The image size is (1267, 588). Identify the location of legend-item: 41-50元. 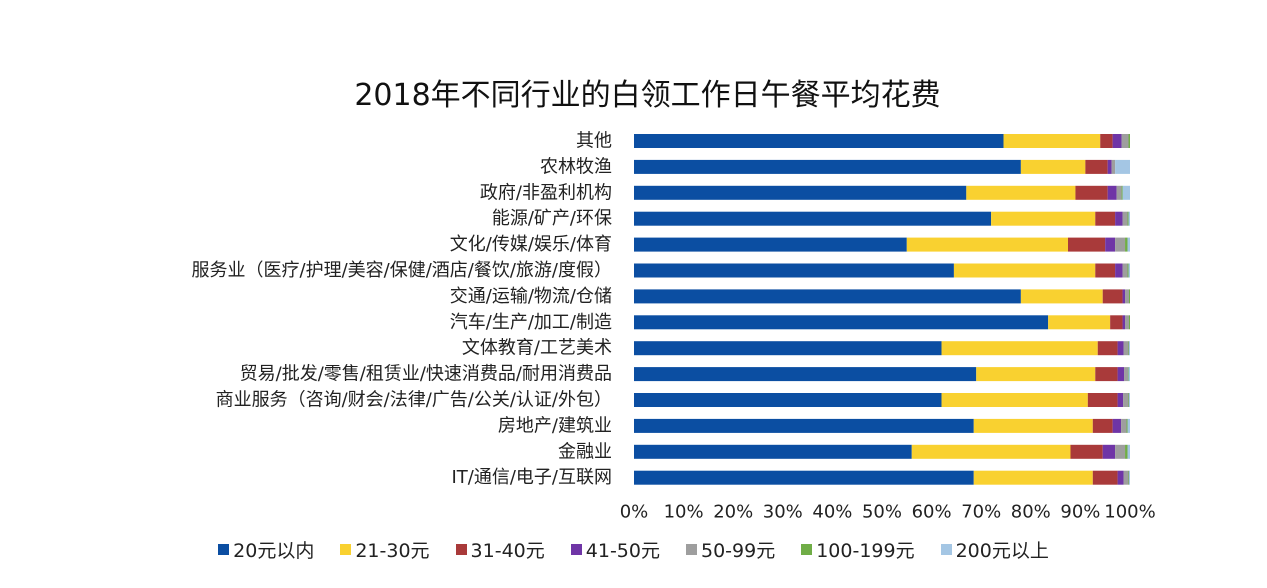
(615, 549).